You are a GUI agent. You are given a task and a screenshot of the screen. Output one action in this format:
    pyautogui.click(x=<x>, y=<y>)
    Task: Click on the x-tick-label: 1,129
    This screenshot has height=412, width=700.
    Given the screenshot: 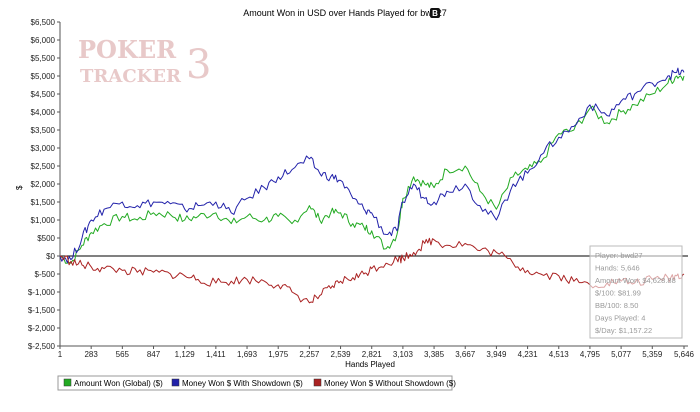 What is the action you would take?
    pyautogui.click(x=185, y=354)
    